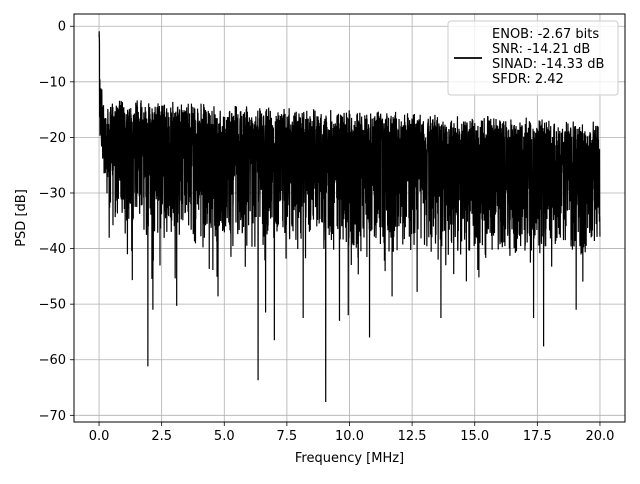 The image size is (640, 484). What do you see at coordinates (541, 49) in the screenshot?
I see `legend-entry-snr: SNR: -14.21 dB` at bounding box center [541, 49].